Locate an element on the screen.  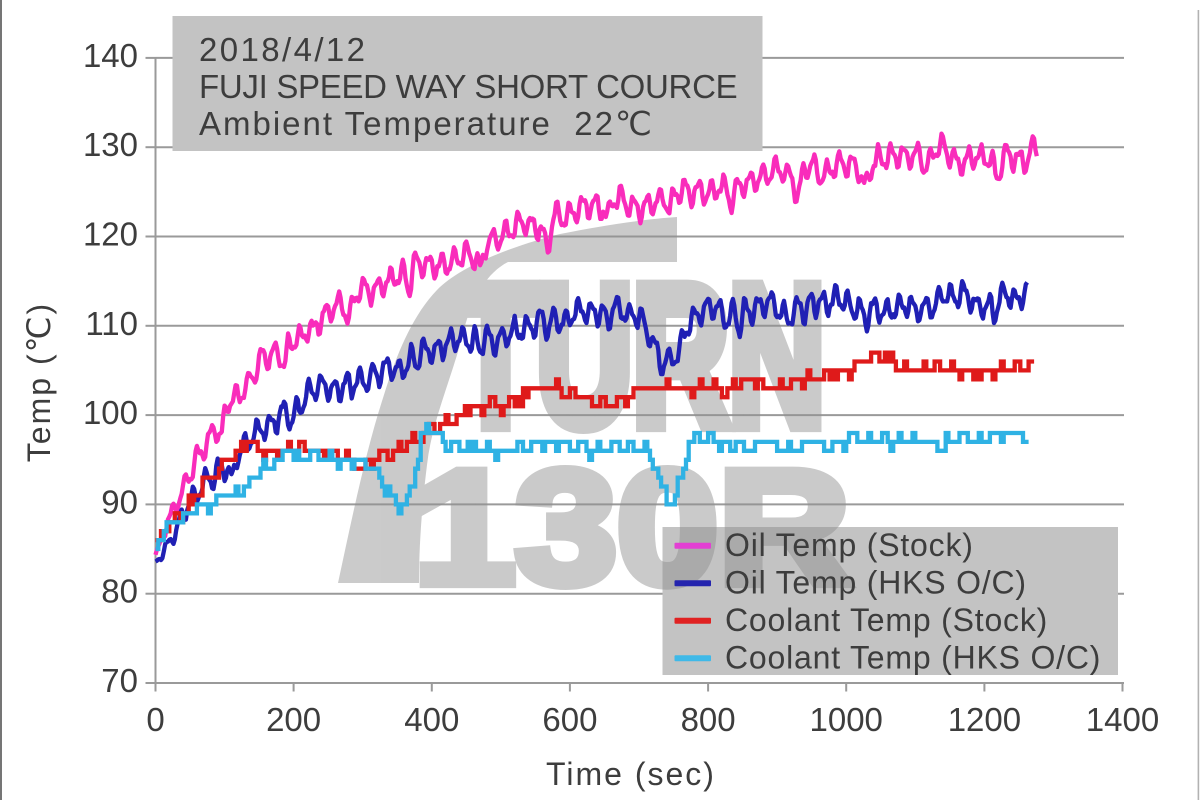
svg-text: Ambient Temperature 22℃ is located at coordinates (426, 123).